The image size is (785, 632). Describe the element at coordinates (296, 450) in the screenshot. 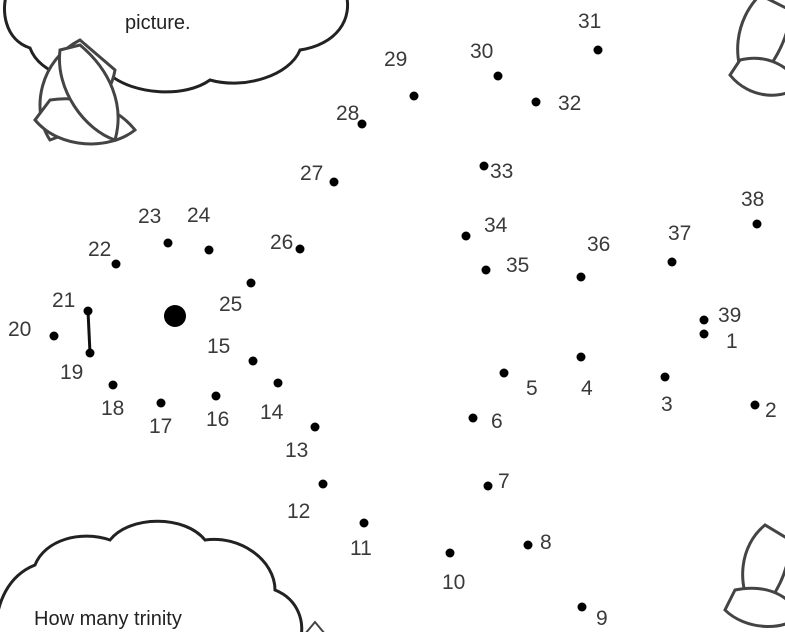

I see `dot-label-13: 13` at that location.